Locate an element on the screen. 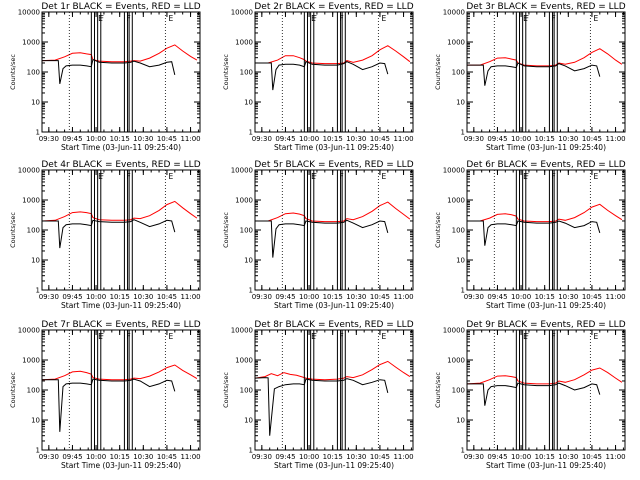 The width and height of the screenshot is (640, 480). panel-title: Det 2r BLACK = Events, RED = LLD is located at coordinates (333, 7).